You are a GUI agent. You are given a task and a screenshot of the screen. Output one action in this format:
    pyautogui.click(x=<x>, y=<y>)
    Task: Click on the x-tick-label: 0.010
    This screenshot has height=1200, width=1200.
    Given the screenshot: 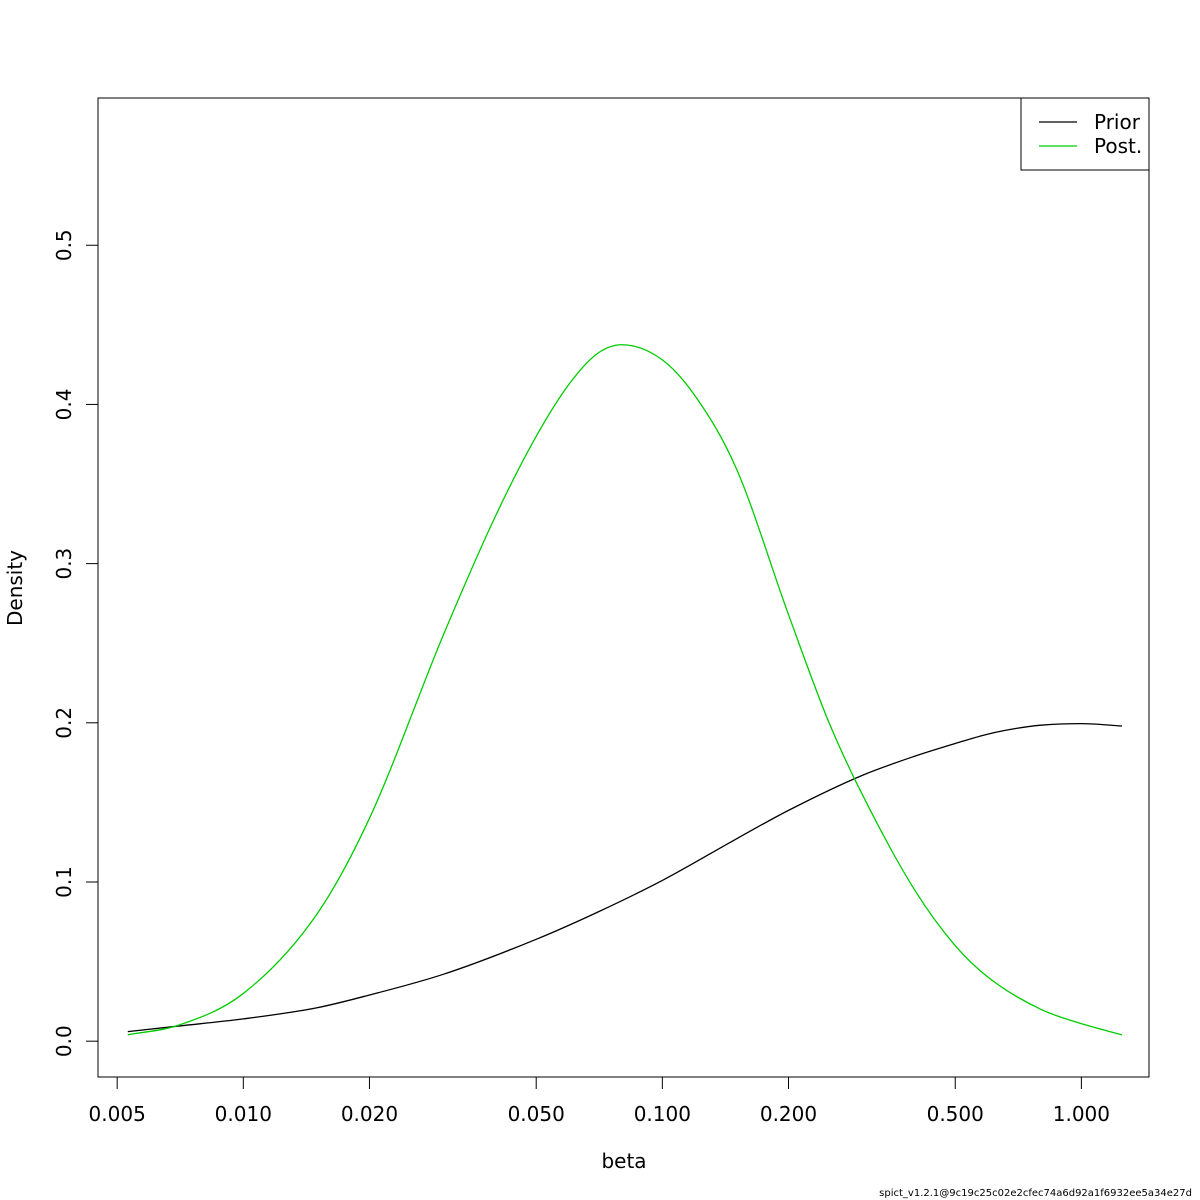 What is the action you would take?
    pyautogui.click(x=243, y=1114)
    